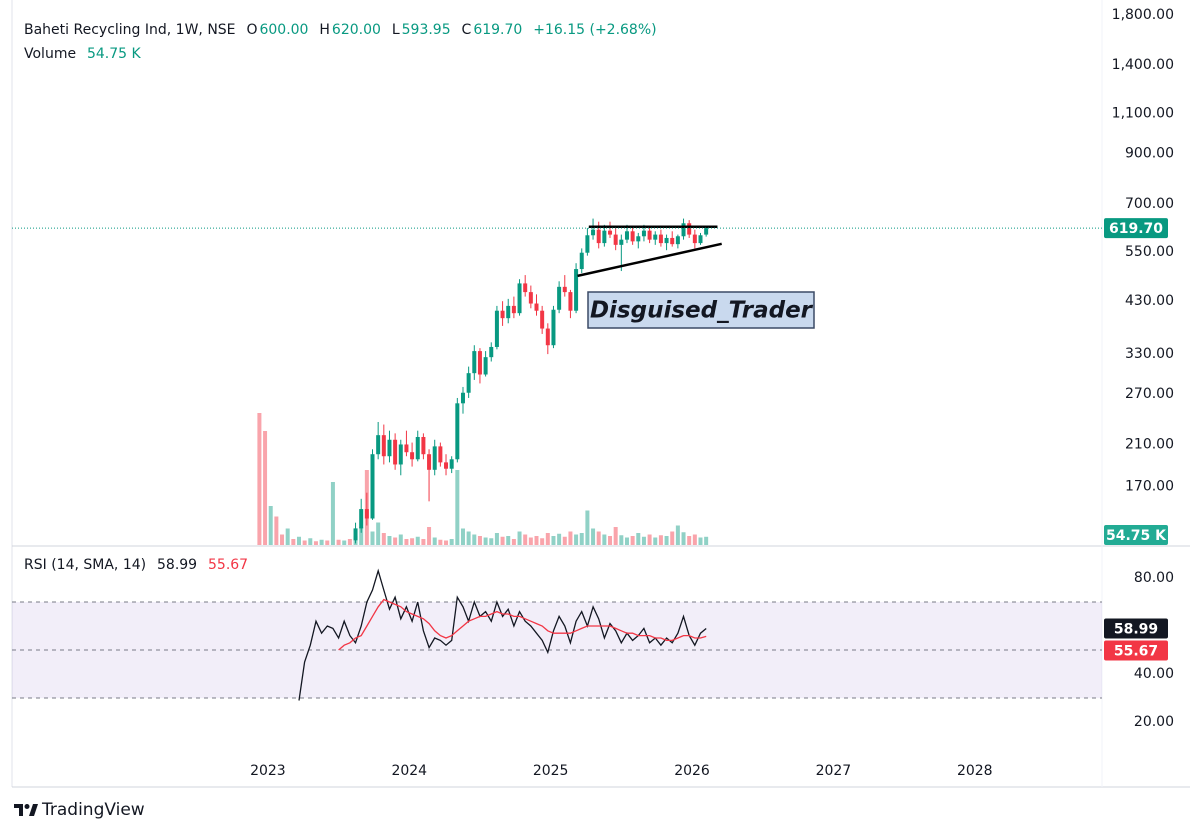  I want to click on y-tick-label: 700.00, so click(1149, 204).